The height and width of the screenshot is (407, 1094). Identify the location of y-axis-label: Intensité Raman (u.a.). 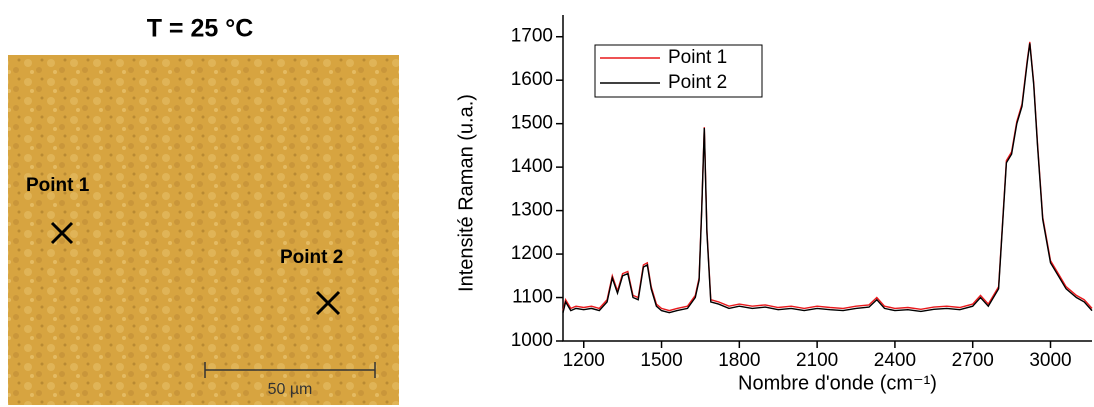
(466, 193).